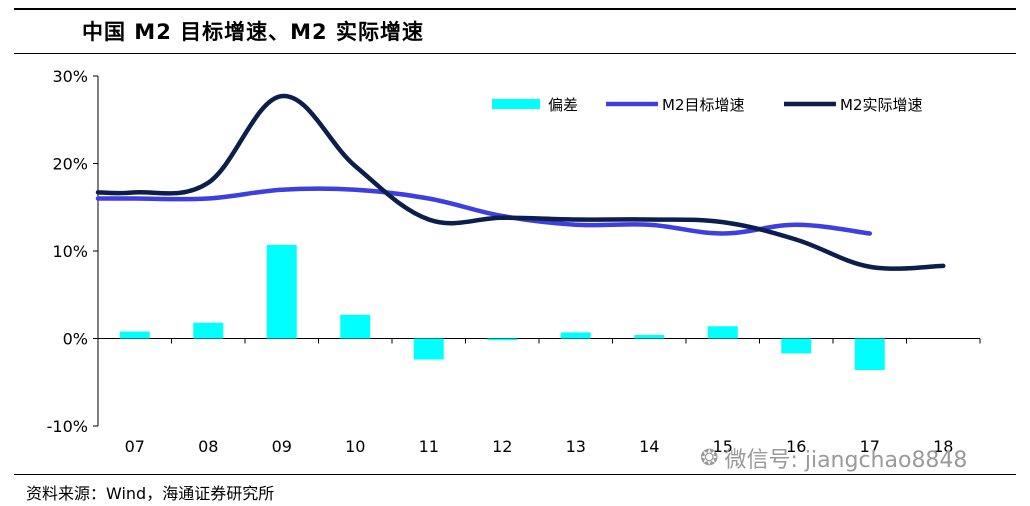  What do you see at coordinates (943, 446) in the screenshot?
I see `x-tick-label: 18` at bounding box center [943, 446].